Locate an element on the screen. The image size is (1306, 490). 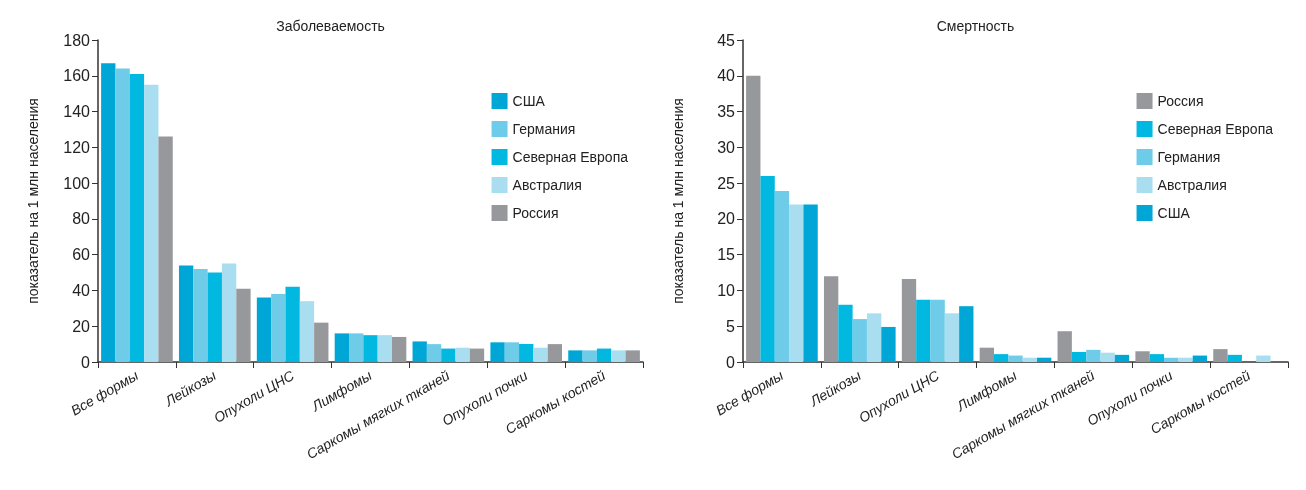
y-tick-label: 25 is located at coordinates (726, 183).